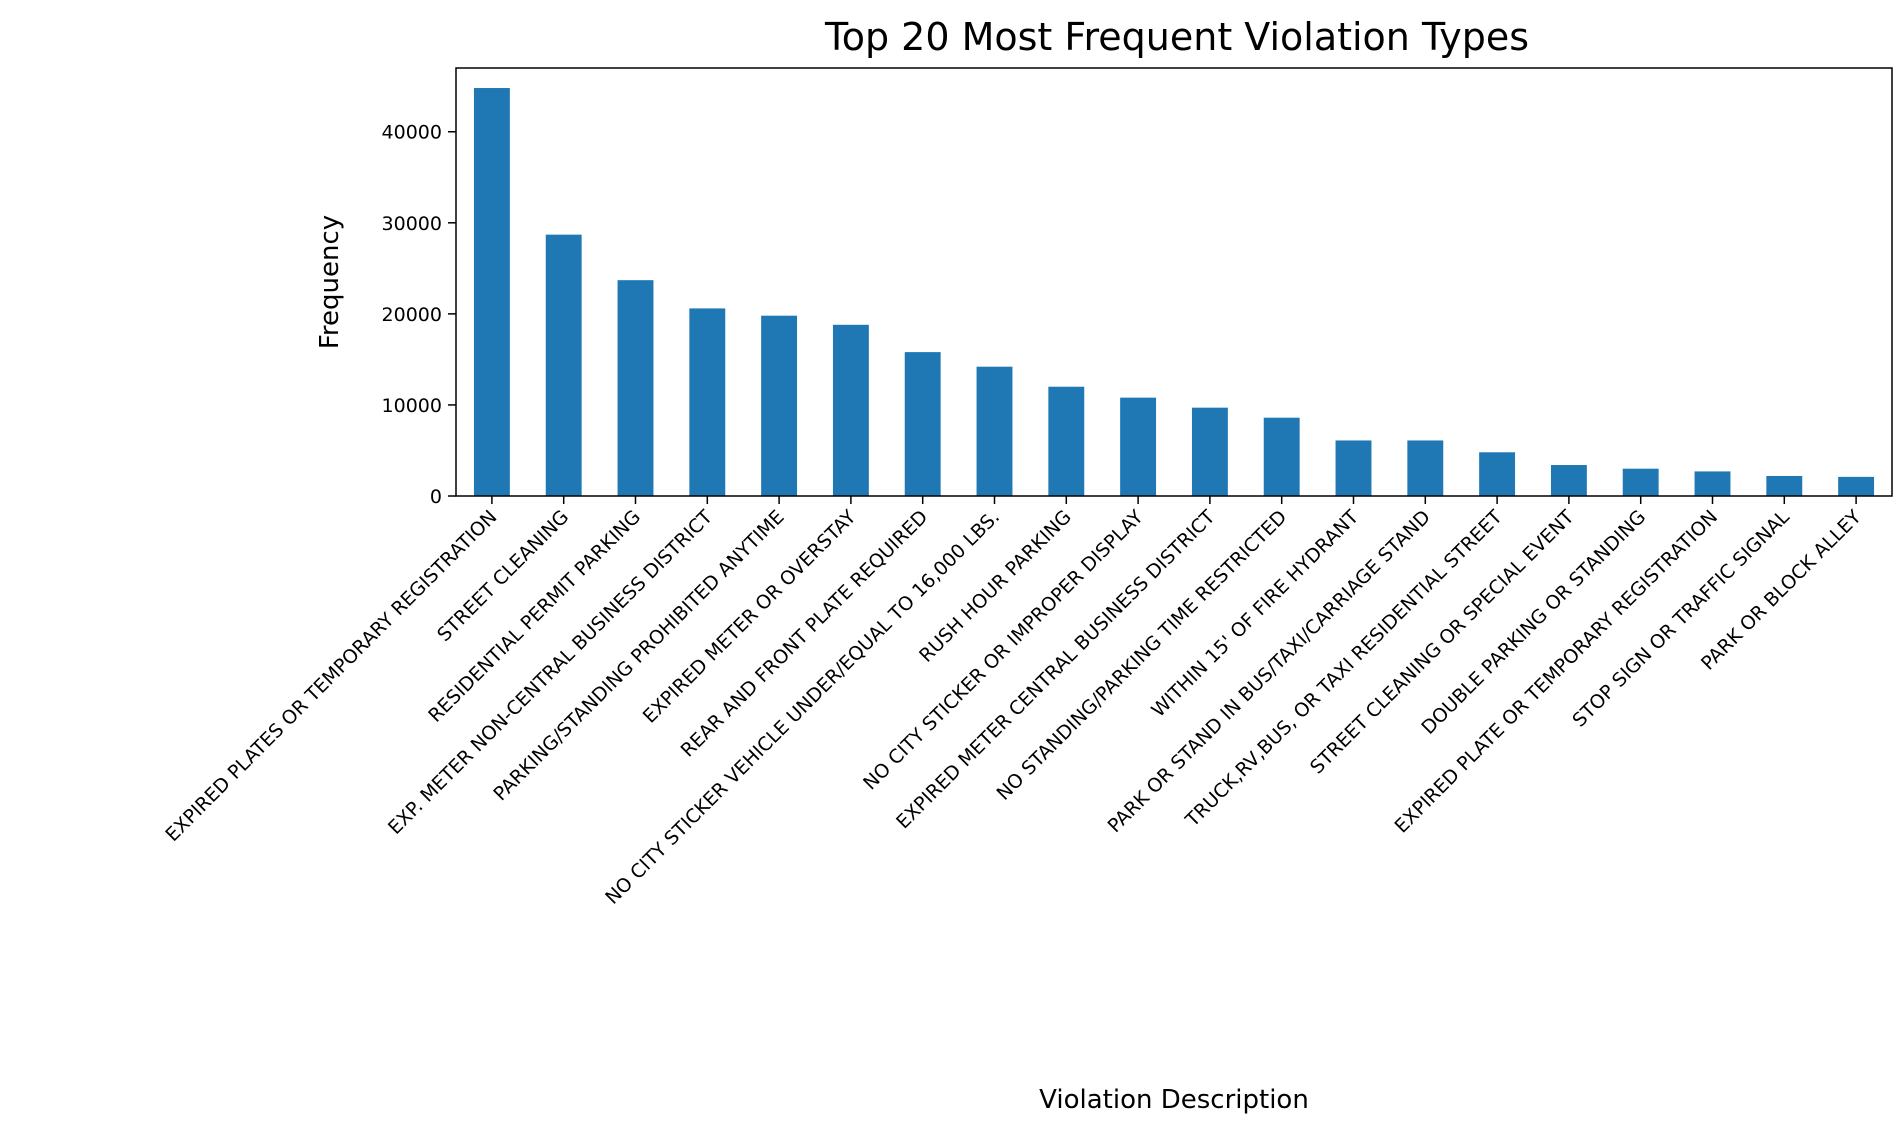 The height and width of the screenshot is (1135, 1902). I want to click on y-tick-label: 0, so click(436, 497).